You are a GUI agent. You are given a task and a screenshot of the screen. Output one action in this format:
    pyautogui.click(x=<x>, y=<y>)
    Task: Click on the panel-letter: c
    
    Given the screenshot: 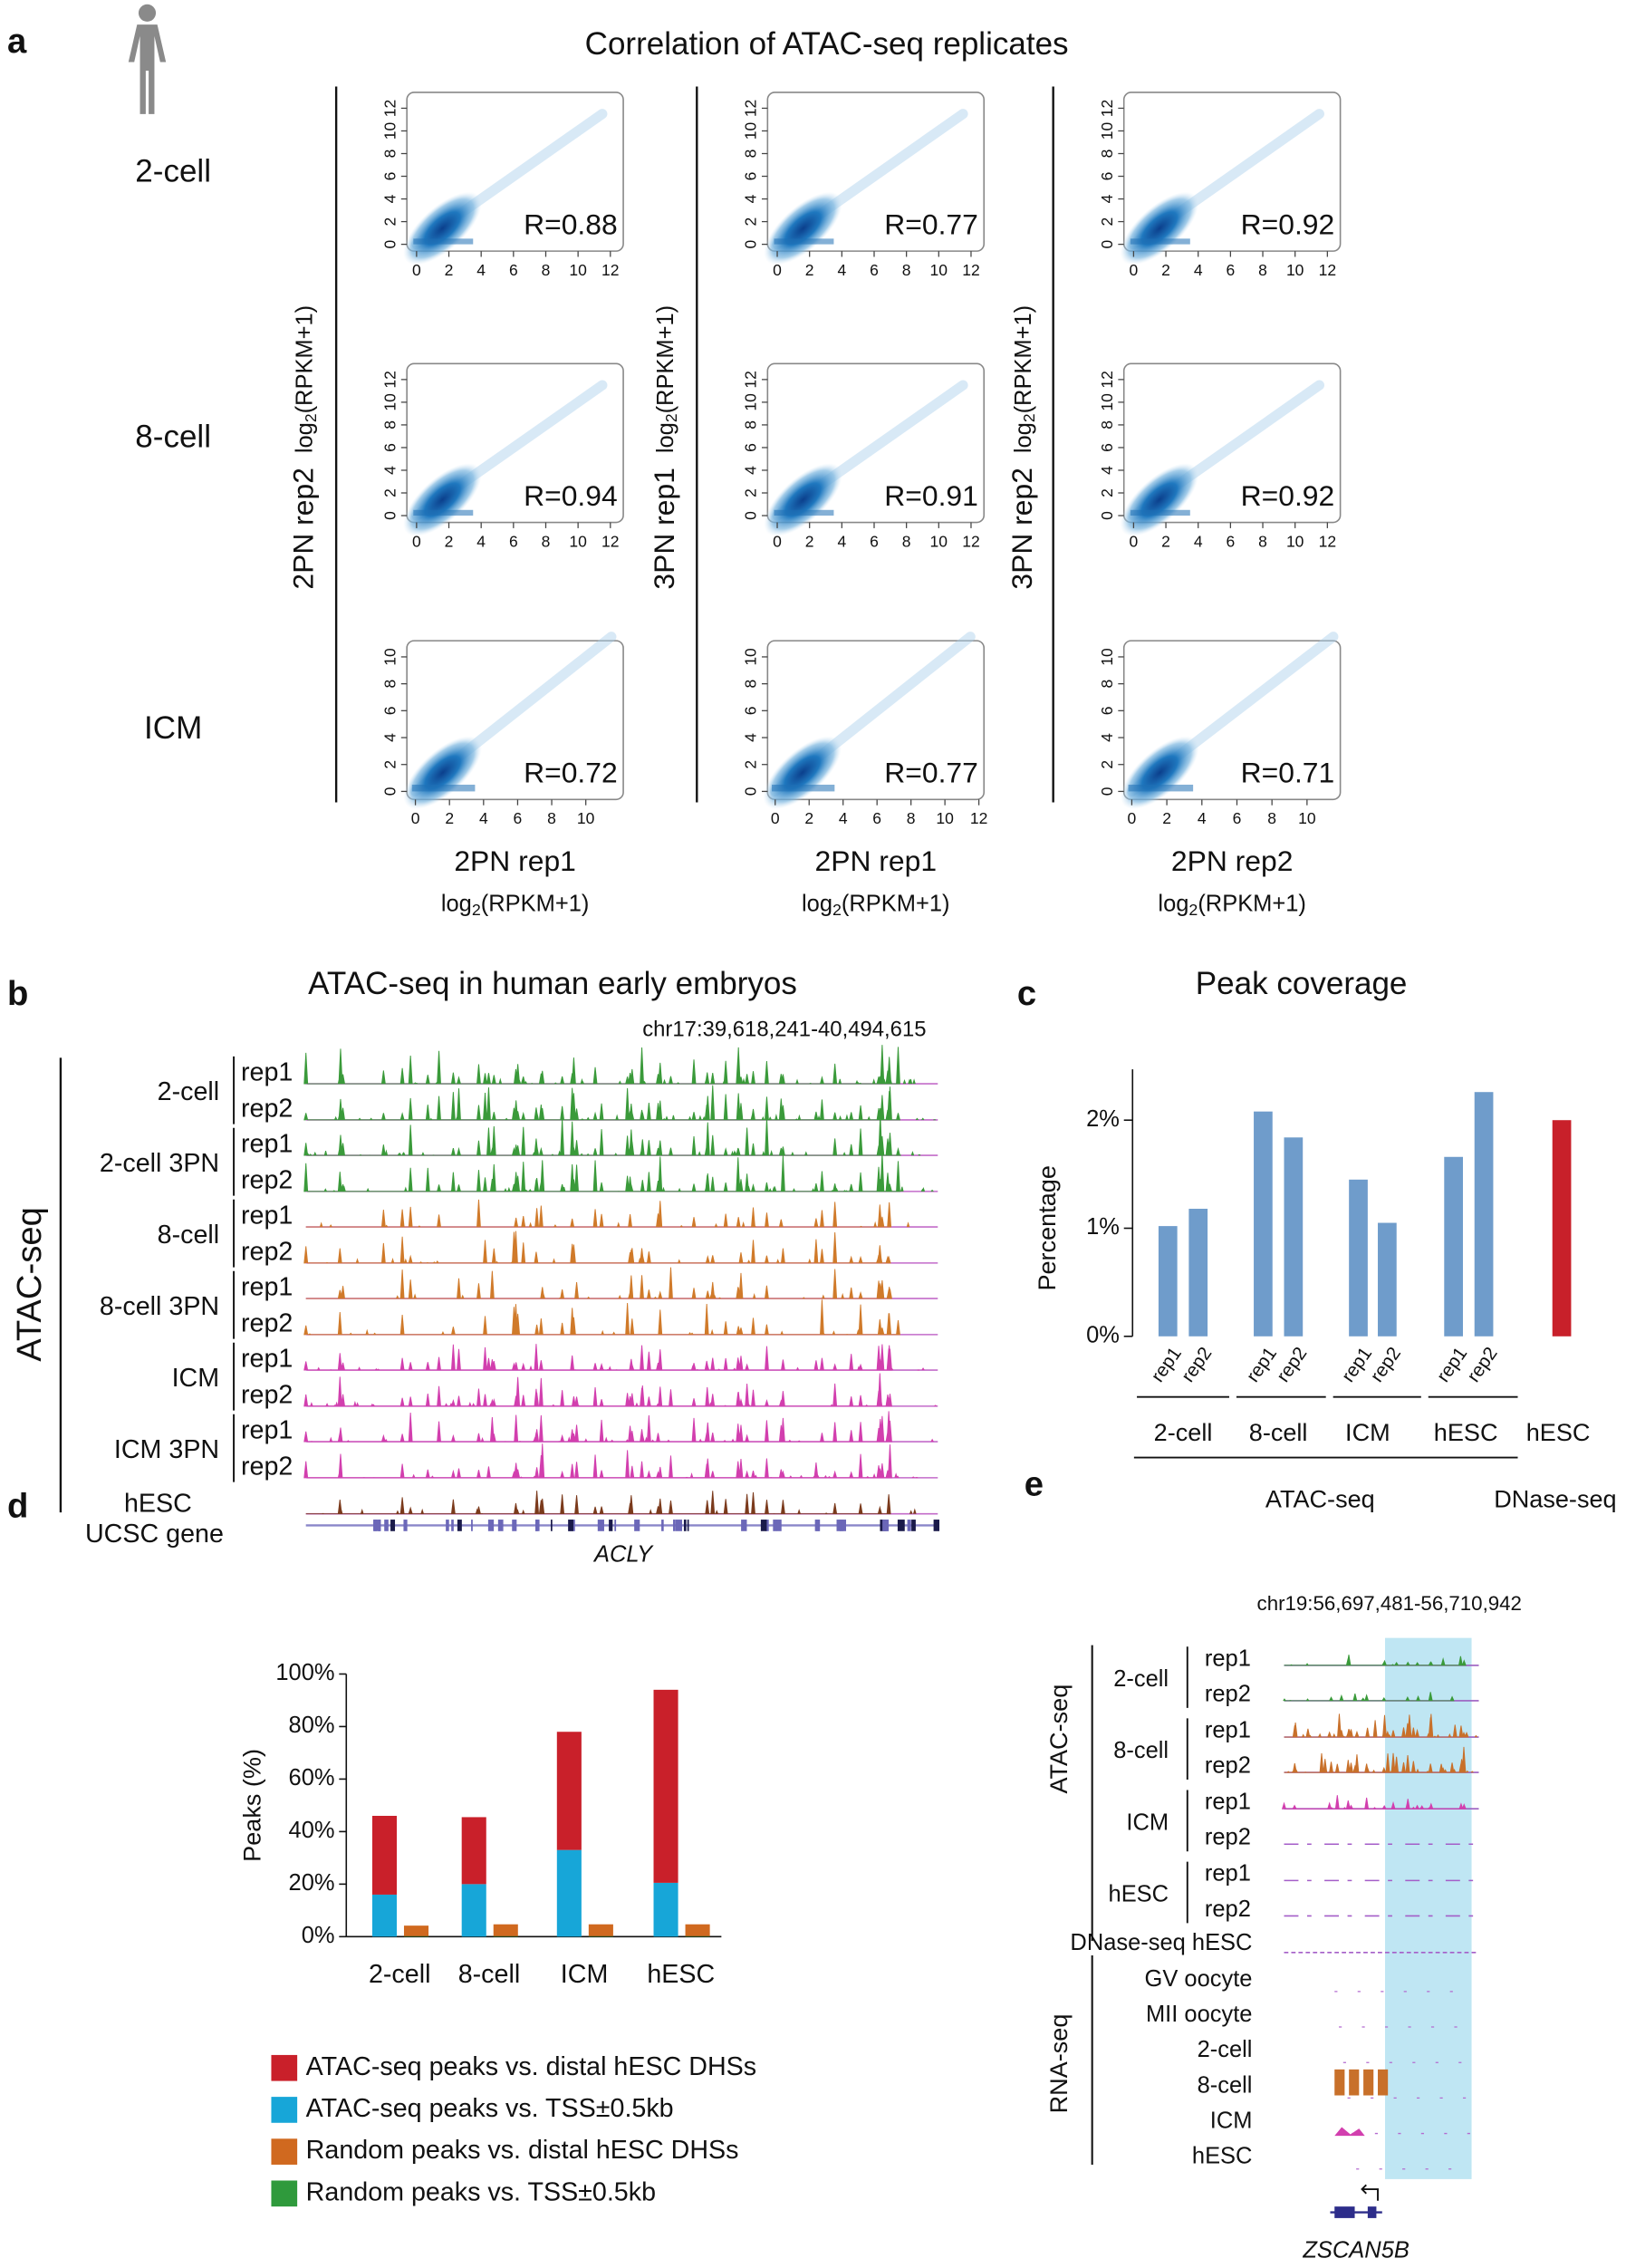 What is the action you would take?
    pyautogui.click(x=1026, y=993)
    